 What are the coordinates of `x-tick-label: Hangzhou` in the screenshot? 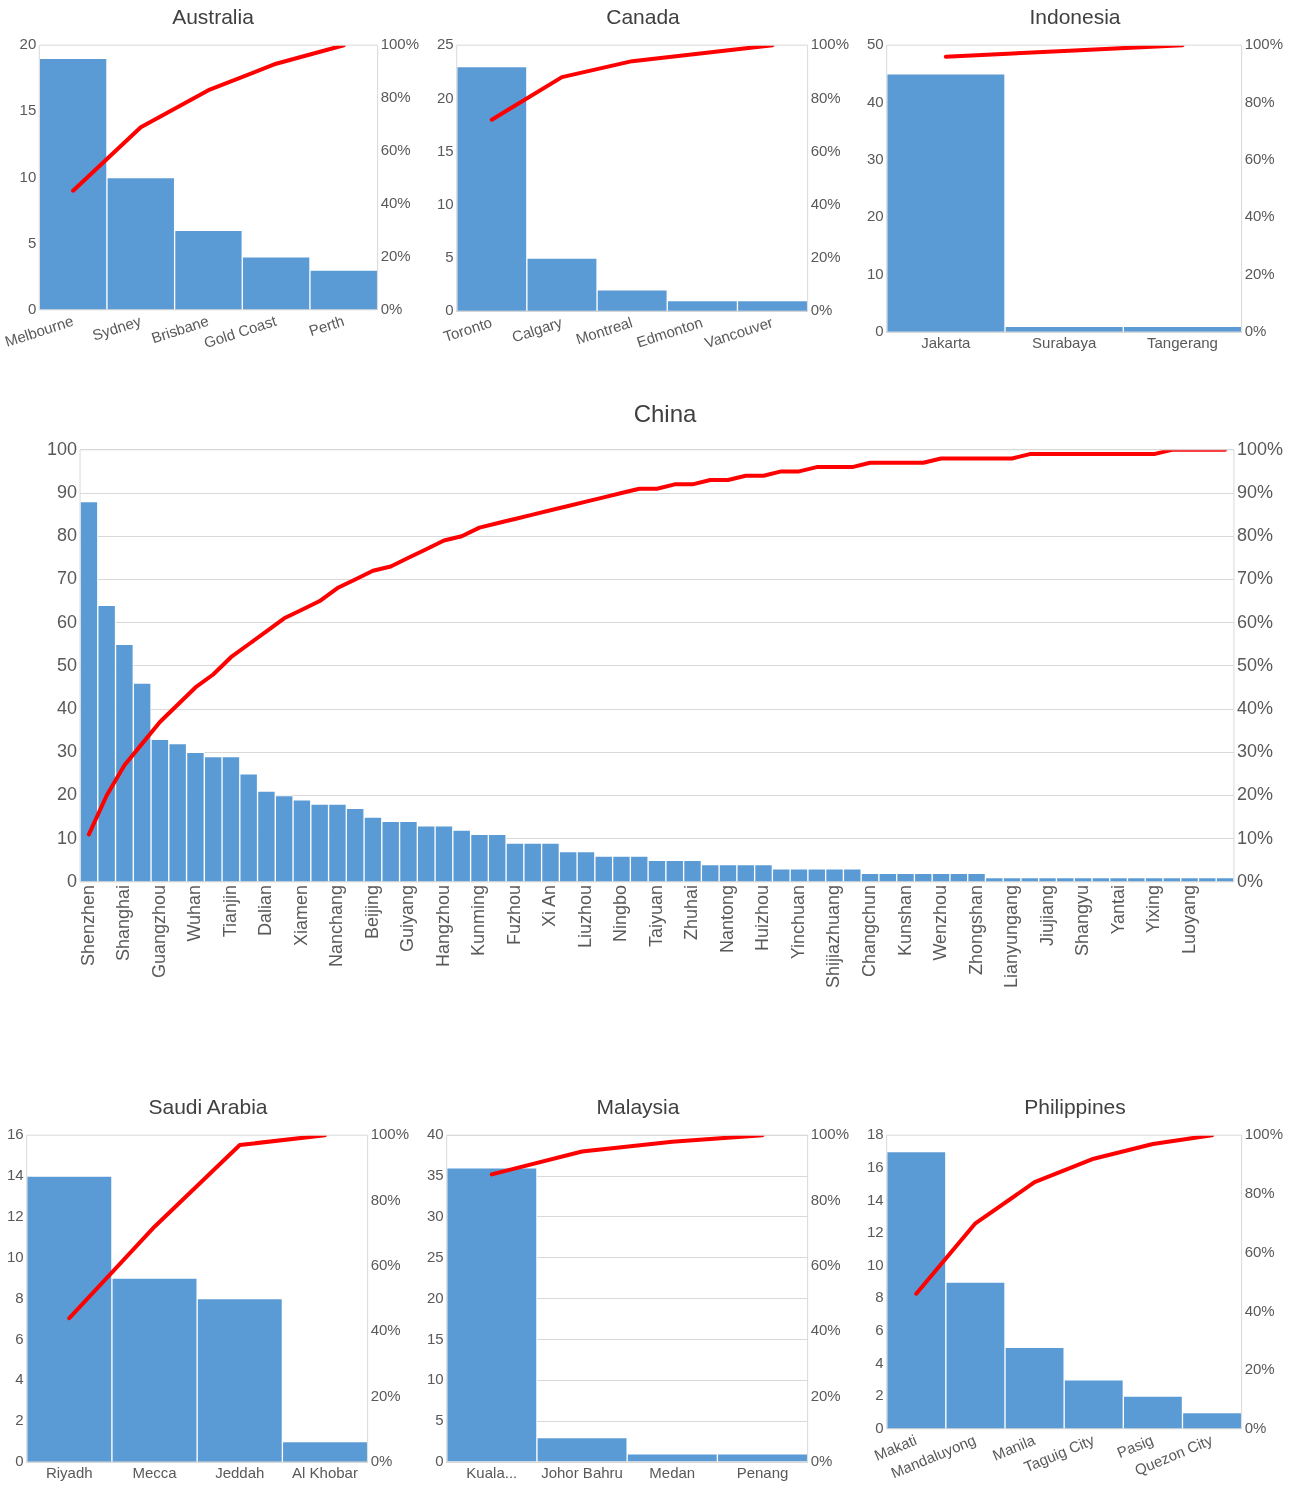 It's located at (442, 925).